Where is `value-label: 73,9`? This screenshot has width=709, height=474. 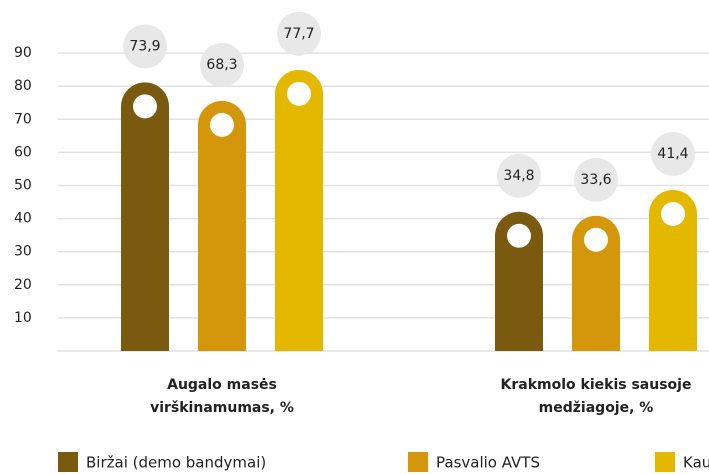
value-label: 73,9 is located at coordinates (144, 46).